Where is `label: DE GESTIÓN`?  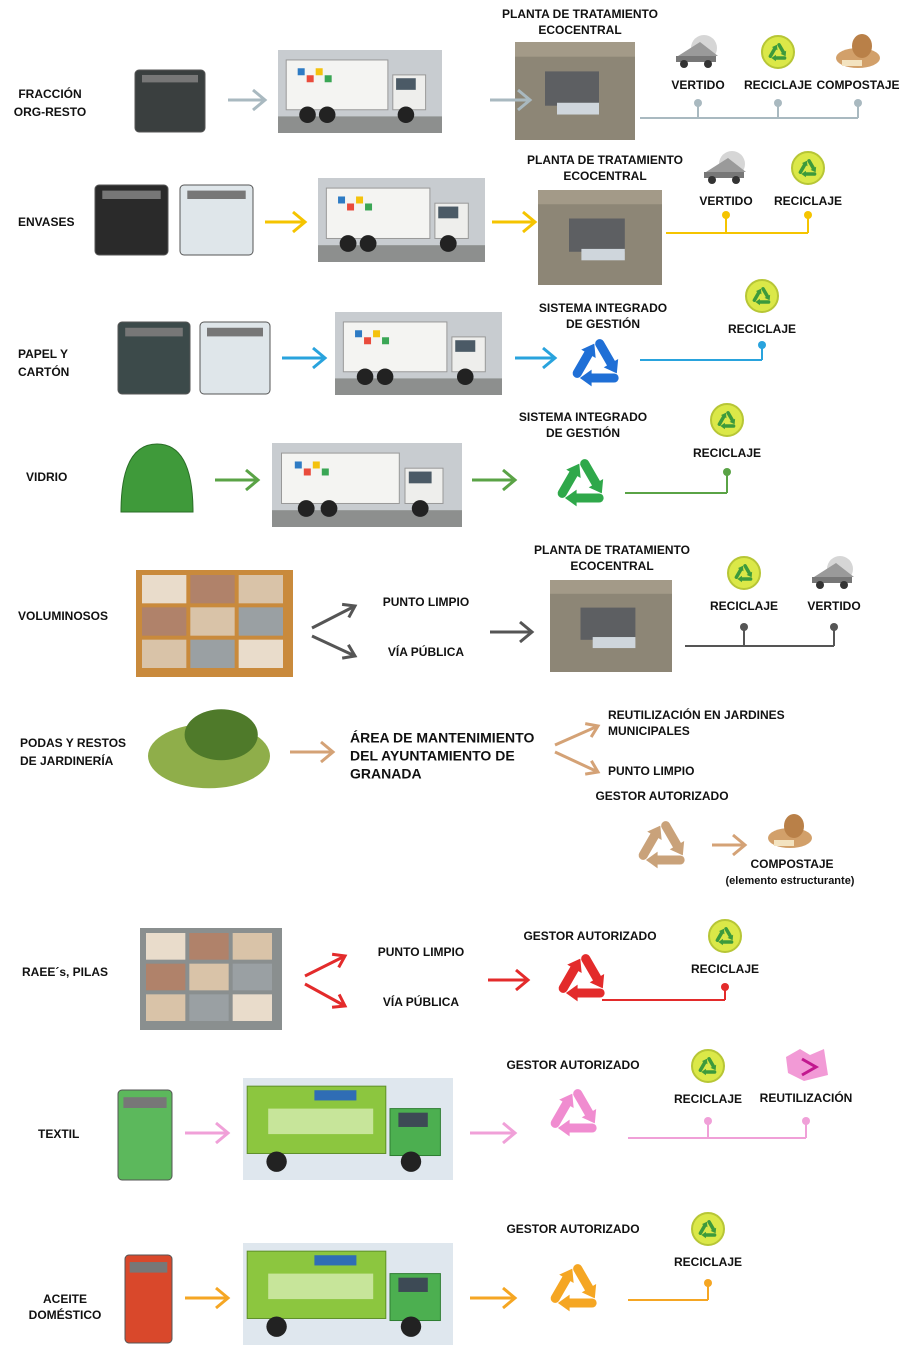 label: DE GESTIÓN is located at coordinates (603, 323).